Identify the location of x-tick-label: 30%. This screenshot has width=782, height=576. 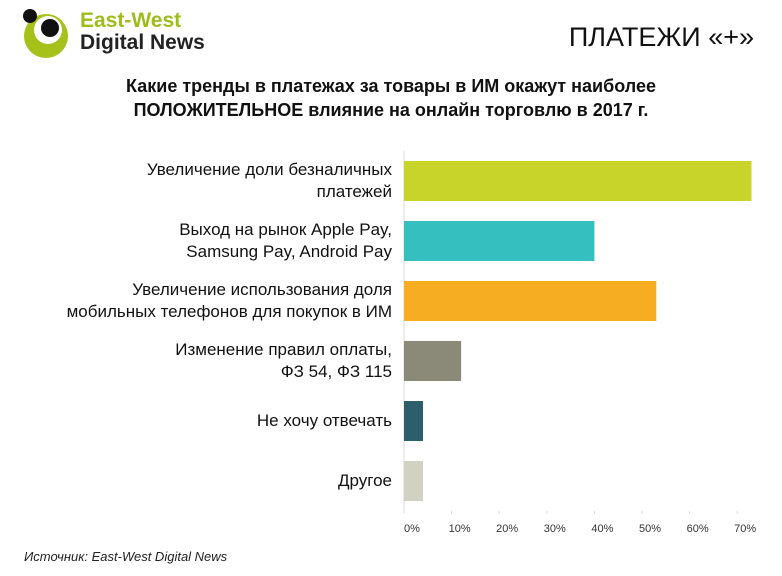
(555, 529).